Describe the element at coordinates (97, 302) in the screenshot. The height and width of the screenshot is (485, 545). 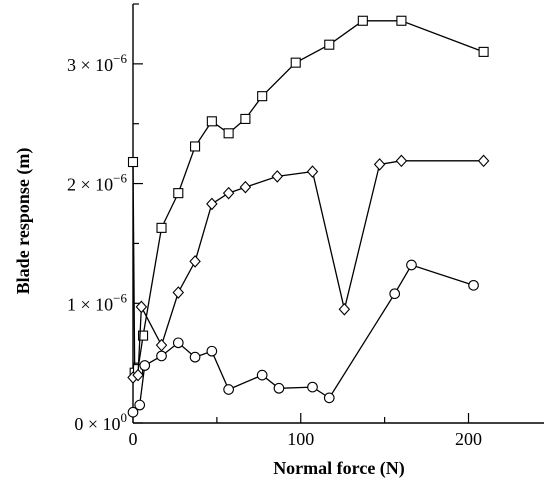
I see `y-tick-label: 1 × 10⁻⁶` at that location.